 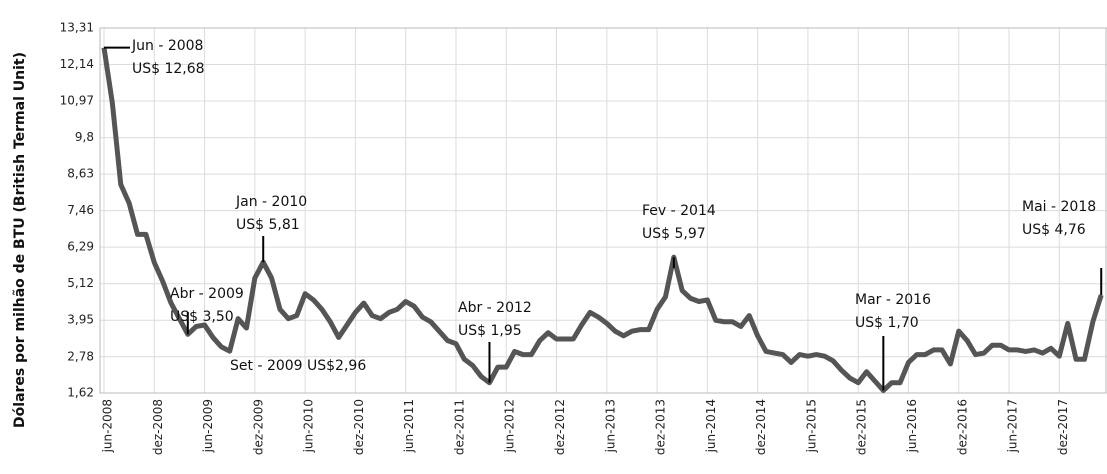 I want to click on annotation: US$ 5,97, so click(x=674, y=234).